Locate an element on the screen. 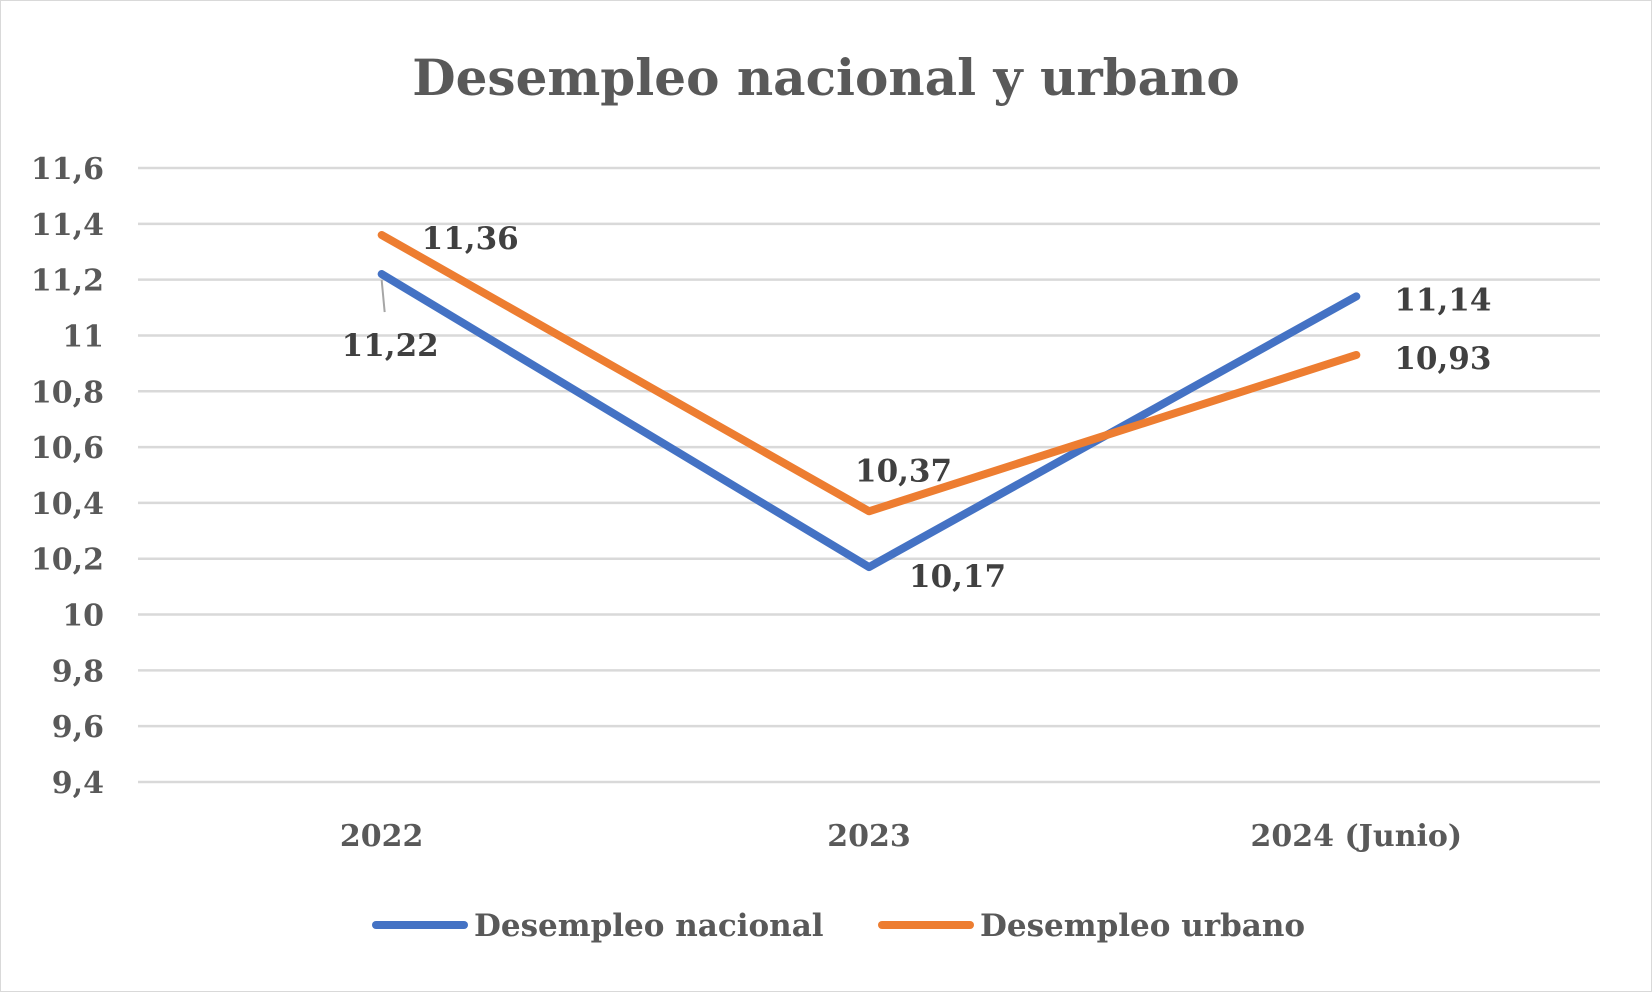 The height and width of the screenshot is (992, 1652). y-tick-label: 9,8 is located at coordinates (78, 671).